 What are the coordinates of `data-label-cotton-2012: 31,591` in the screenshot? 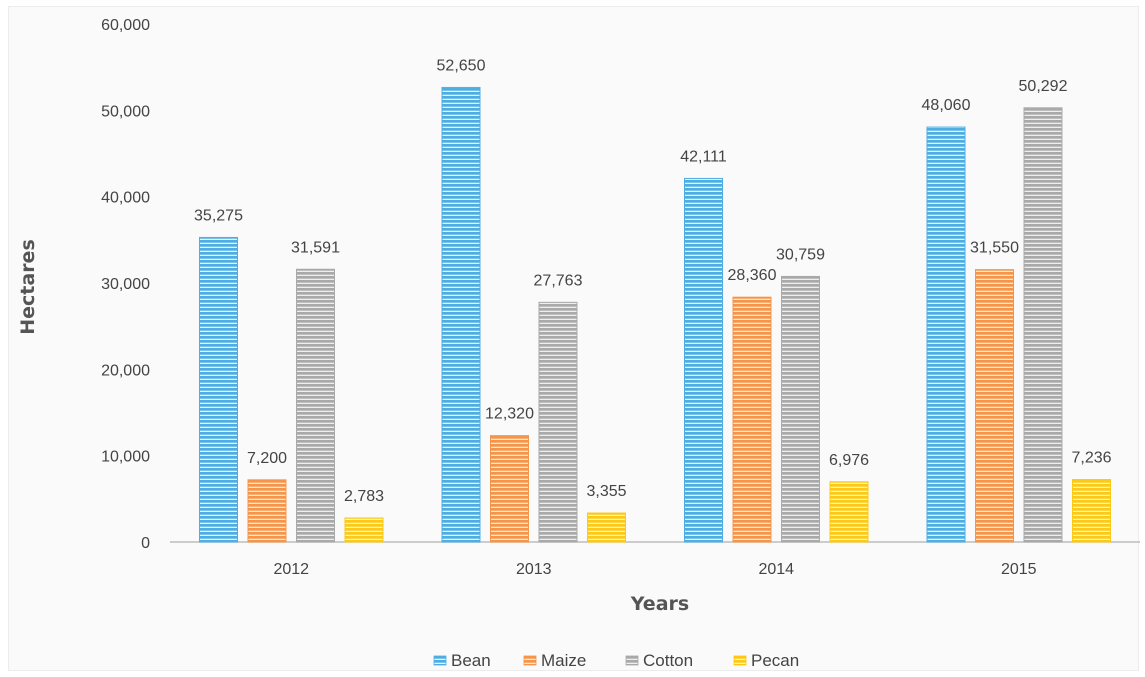 It's located at (315, 247).